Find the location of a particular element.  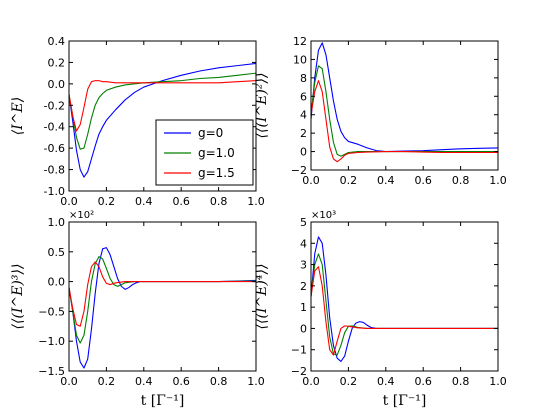

y-tick-label: -0.6 is located at coordinates (54, 148).